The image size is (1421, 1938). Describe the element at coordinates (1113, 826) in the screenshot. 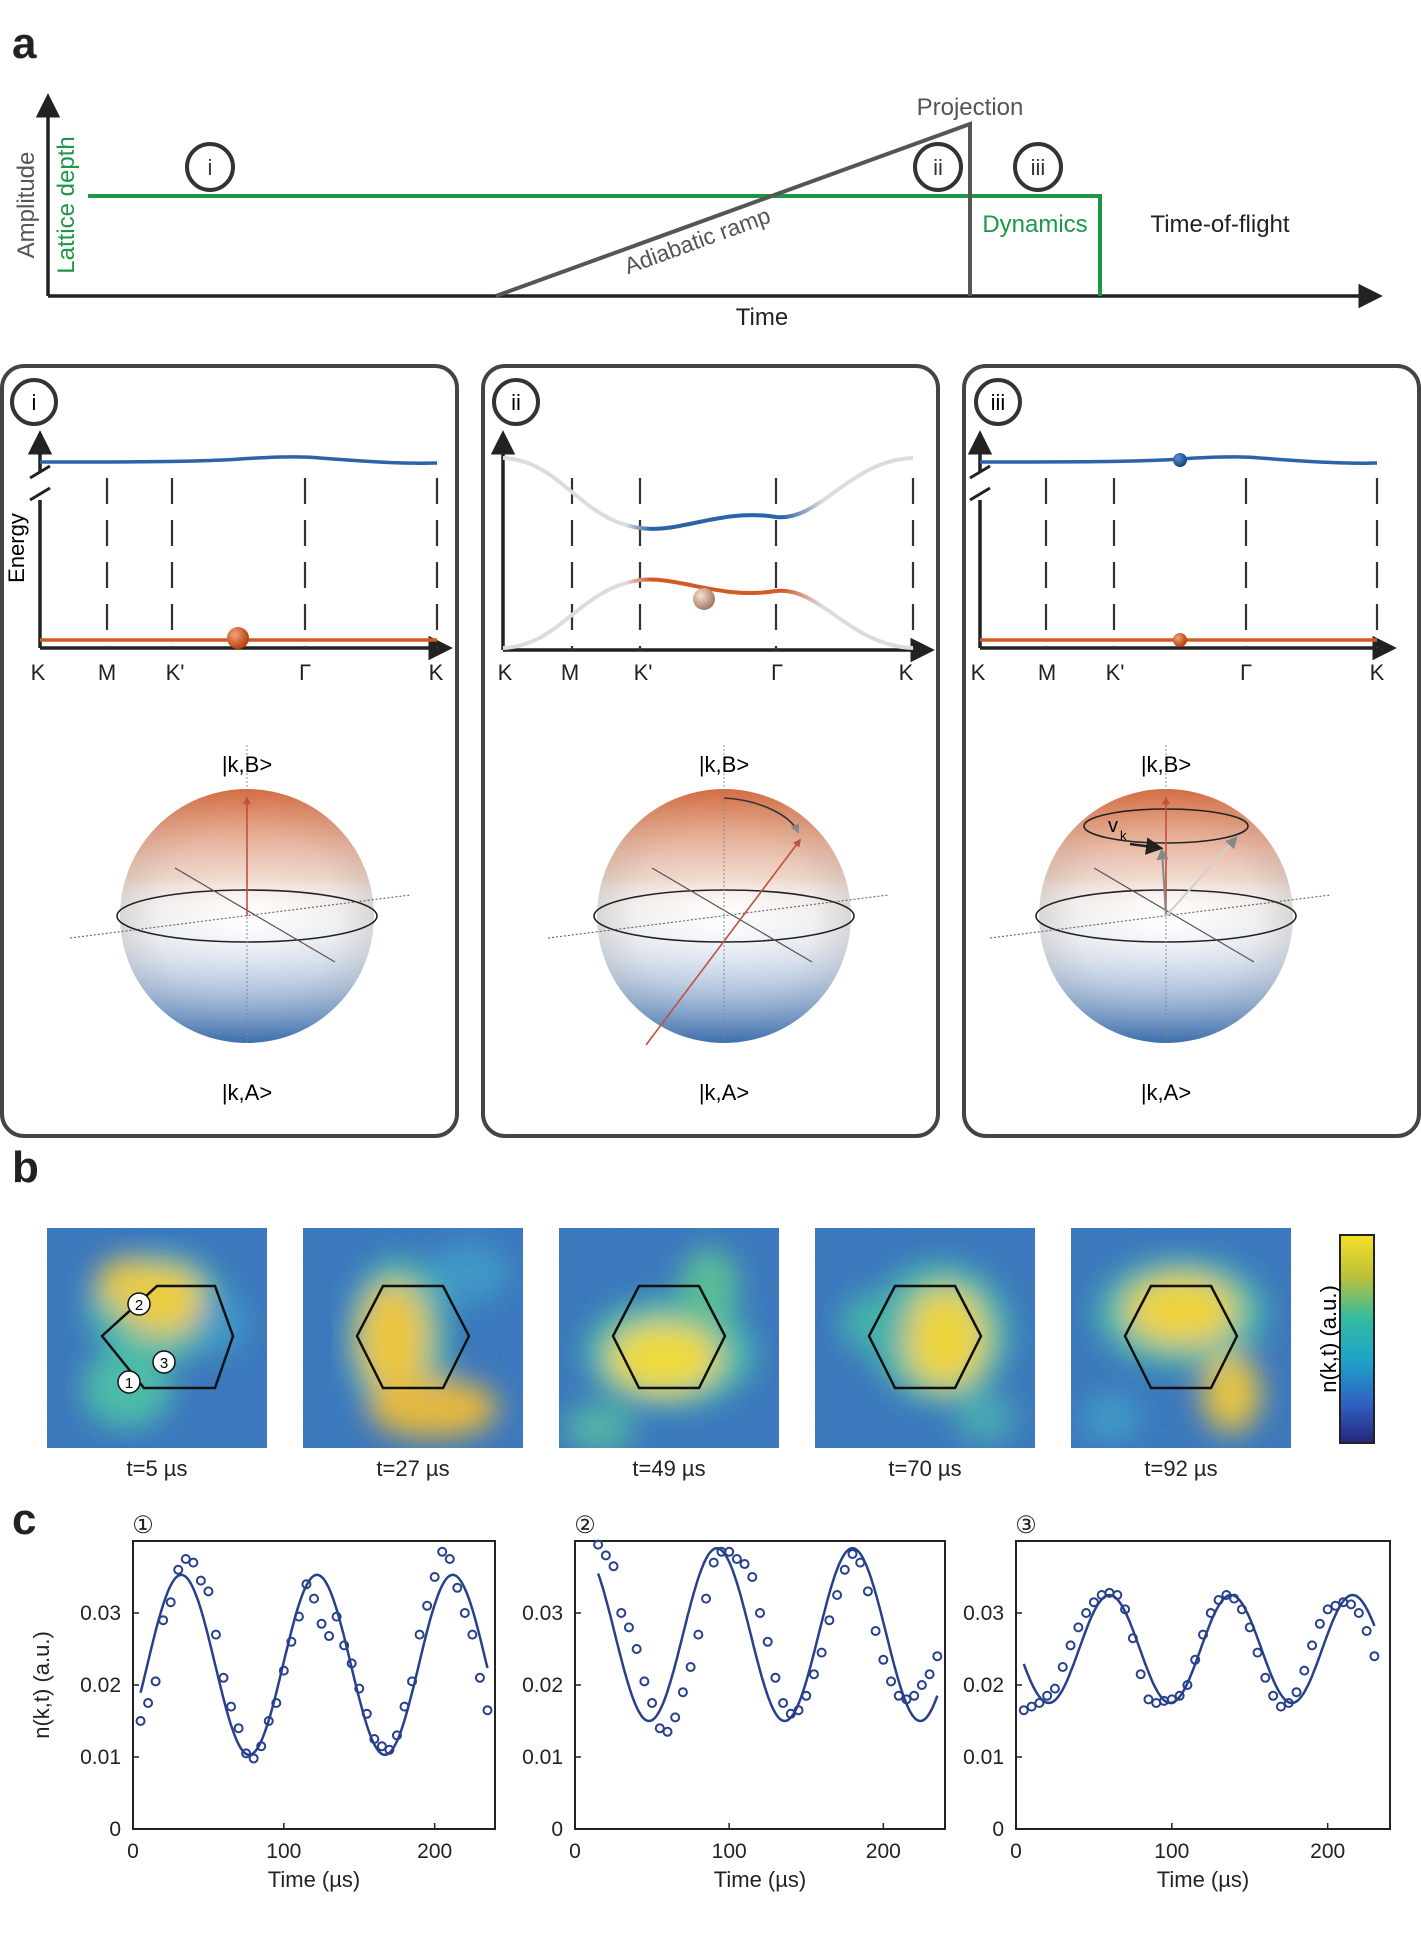

I see `velocity-label: v` at that location.